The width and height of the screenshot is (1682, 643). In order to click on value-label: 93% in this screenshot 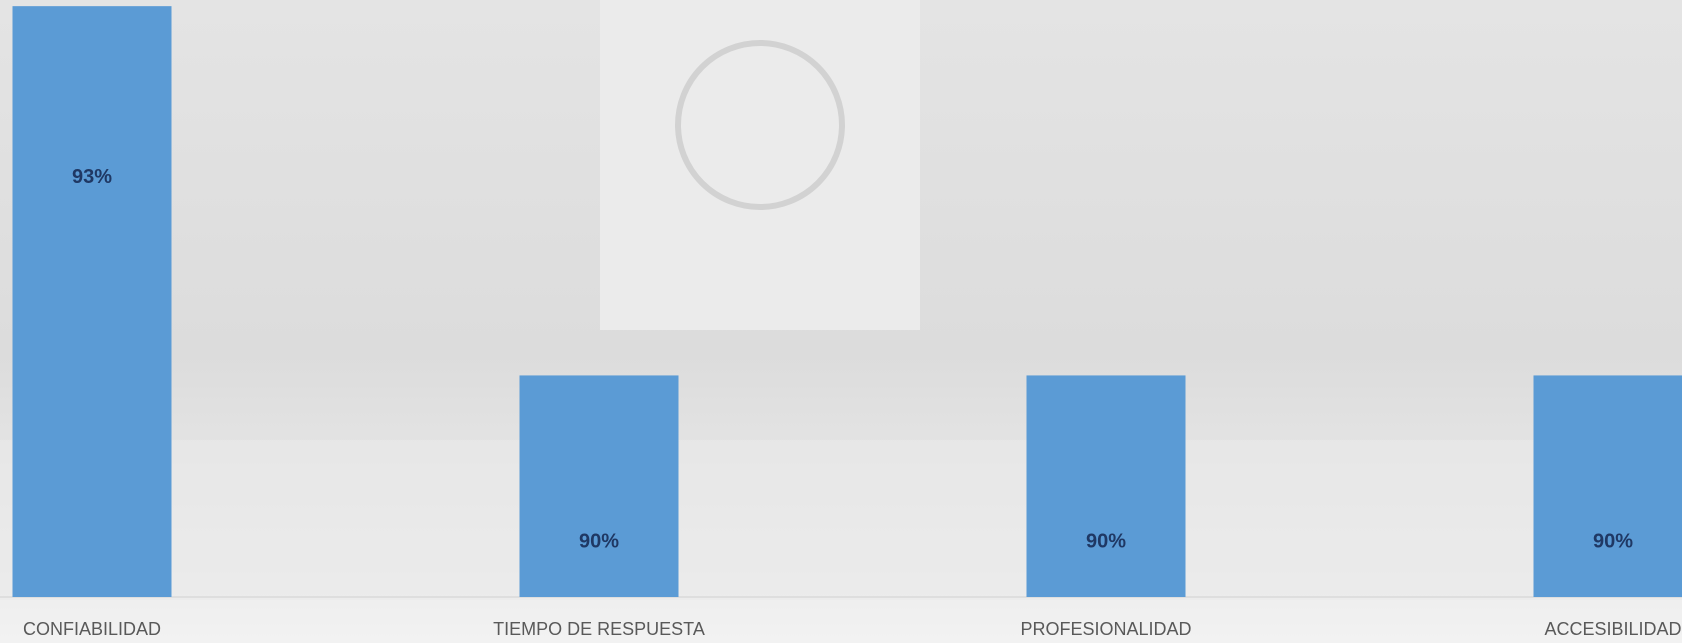, I will do `click(92, 177)`.